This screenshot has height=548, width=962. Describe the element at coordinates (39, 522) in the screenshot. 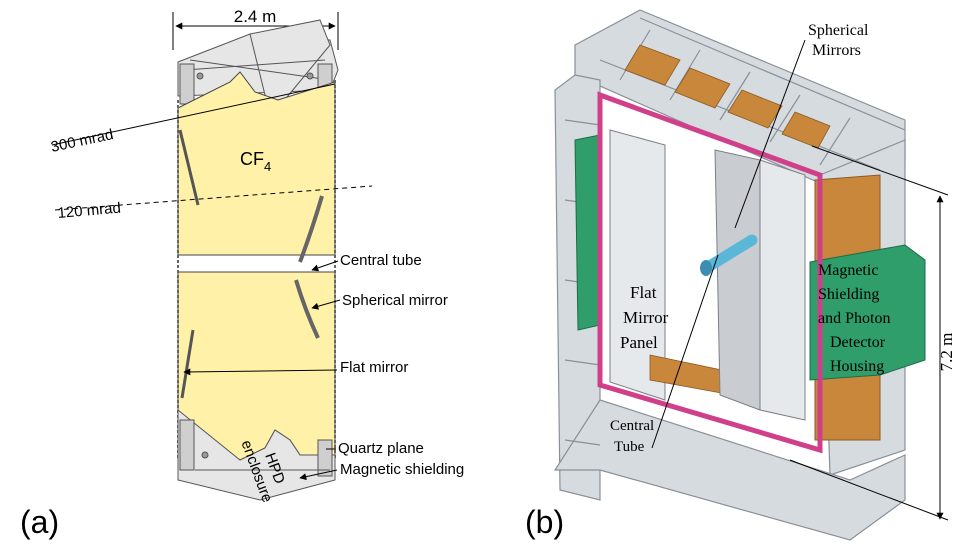

I see `panel-a-label: (a)` at that location.